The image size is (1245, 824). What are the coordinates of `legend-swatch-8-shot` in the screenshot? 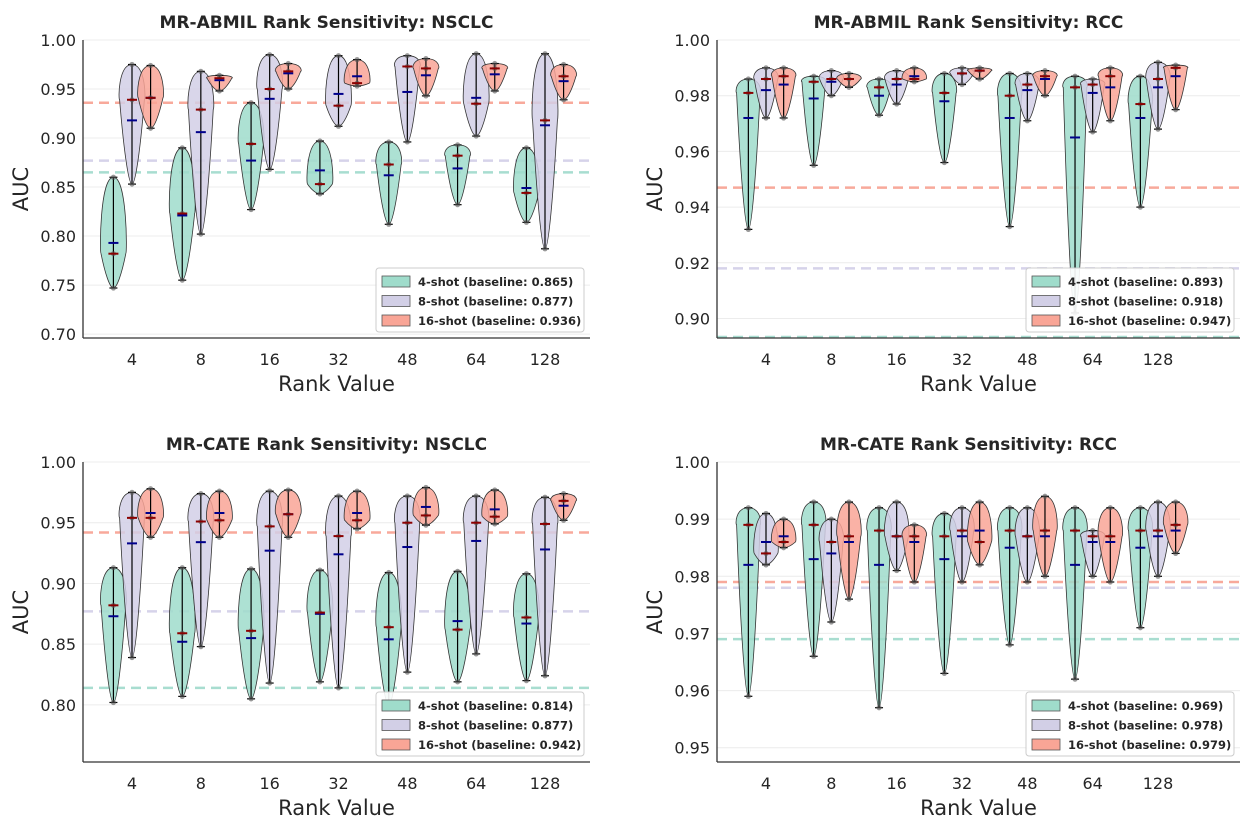 It's located at (1046, 301).